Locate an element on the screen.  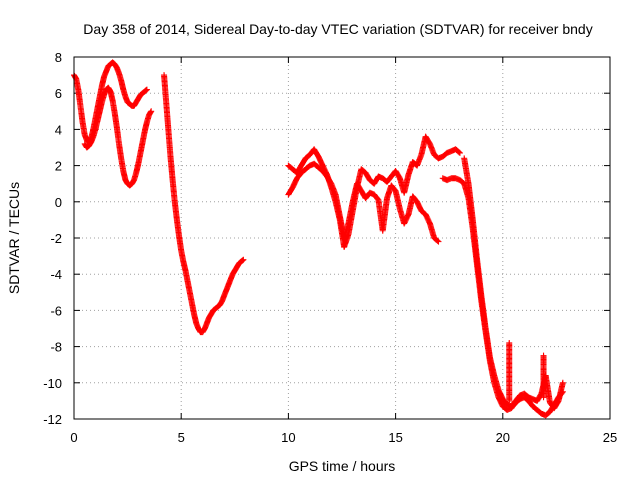
x-tick-label: 10 is located at coordinates (288, 437).